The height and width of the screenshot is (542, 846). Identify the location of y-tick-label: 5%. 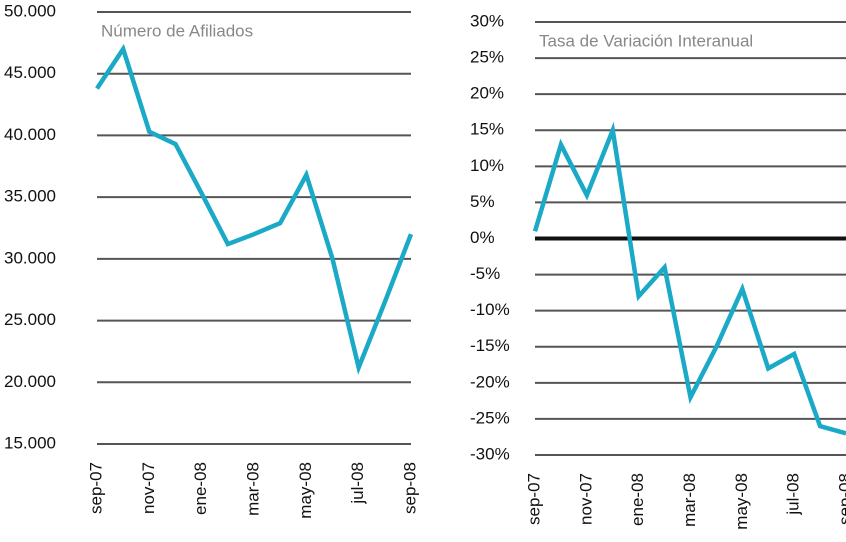
(482, 201).